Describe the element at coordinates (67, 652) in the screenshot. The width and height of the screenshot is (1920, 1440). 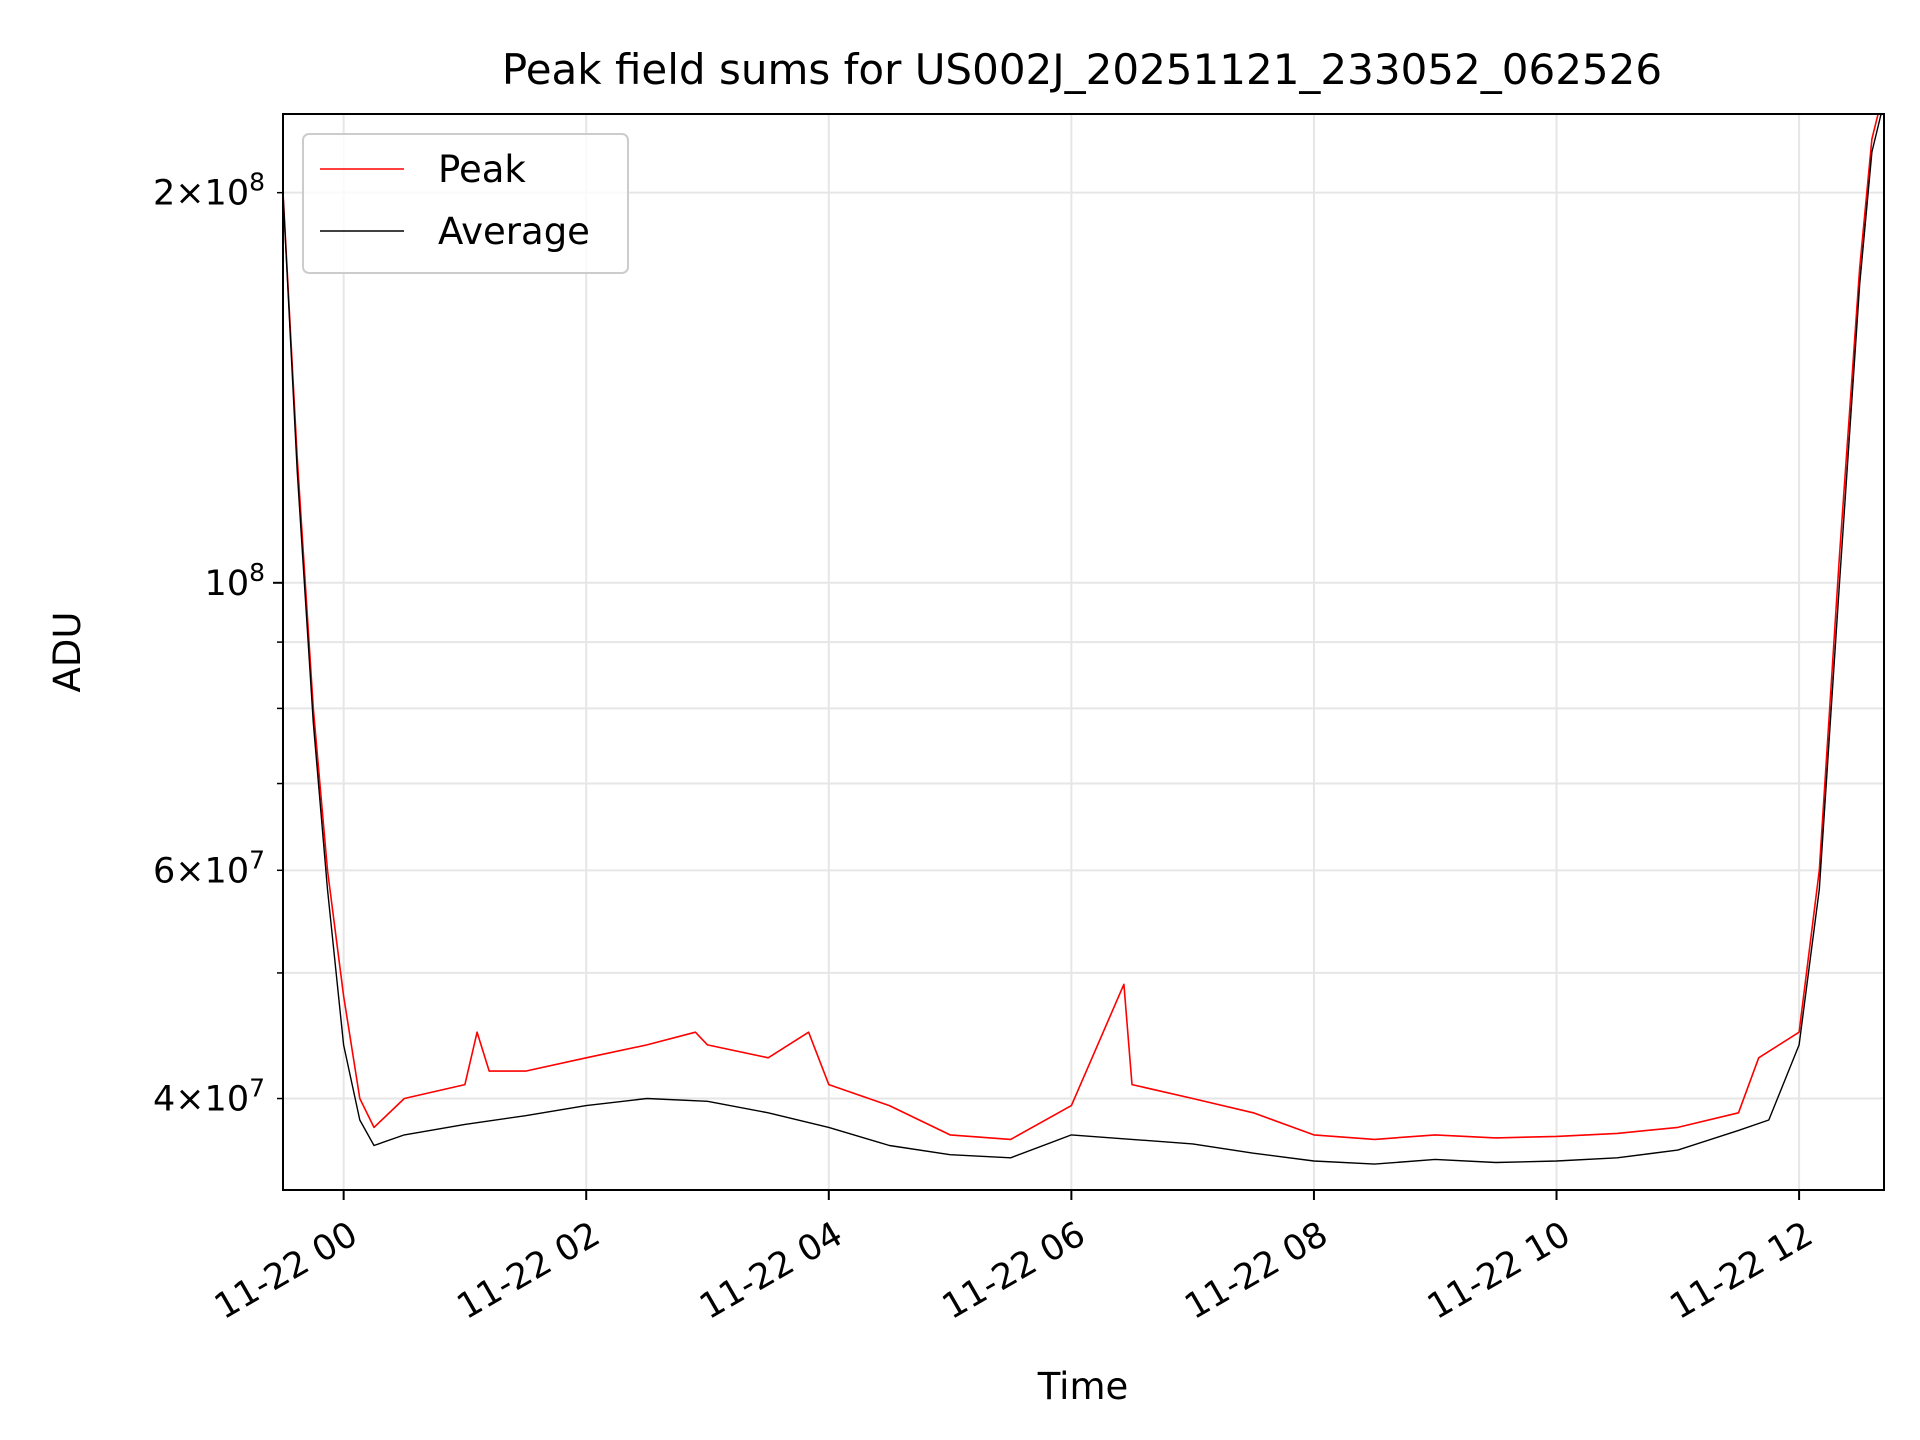
I see `y-axis-label: ADU` at that location.